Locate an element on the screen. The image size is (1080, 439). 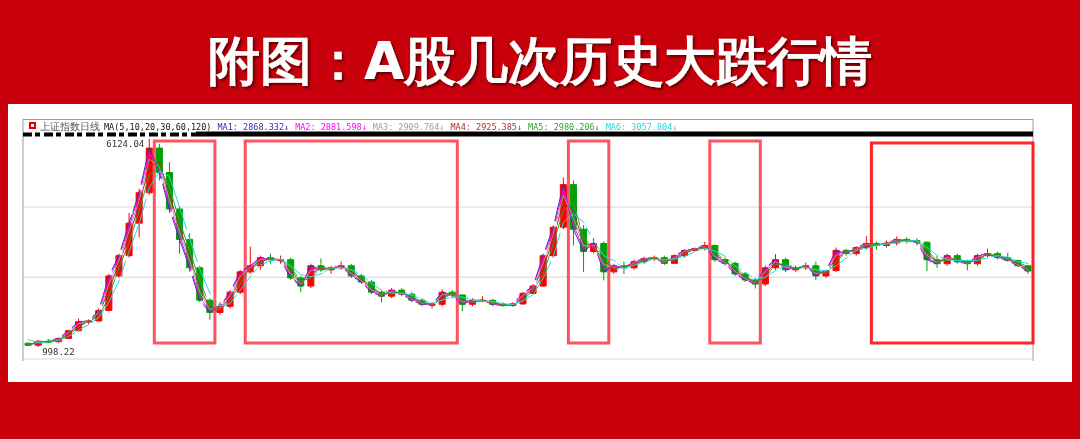
subtitle: 上证指数日线 is located at coordinates (70, 126).